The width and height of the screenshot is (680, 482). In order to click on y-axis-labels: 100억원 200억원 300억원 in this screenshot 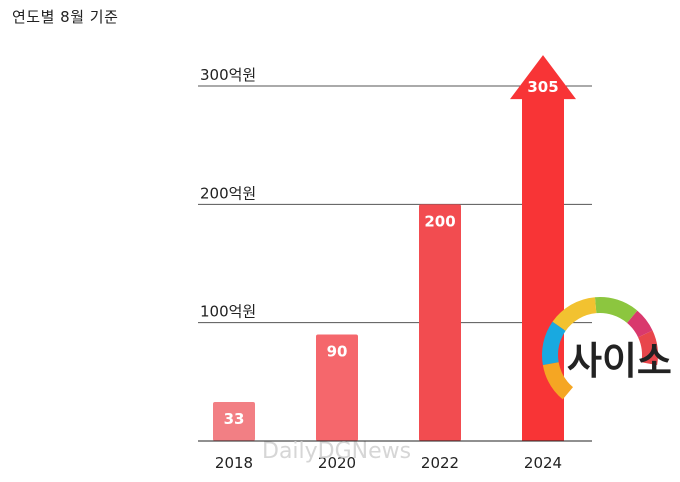, I will do `click(228, 193)`.